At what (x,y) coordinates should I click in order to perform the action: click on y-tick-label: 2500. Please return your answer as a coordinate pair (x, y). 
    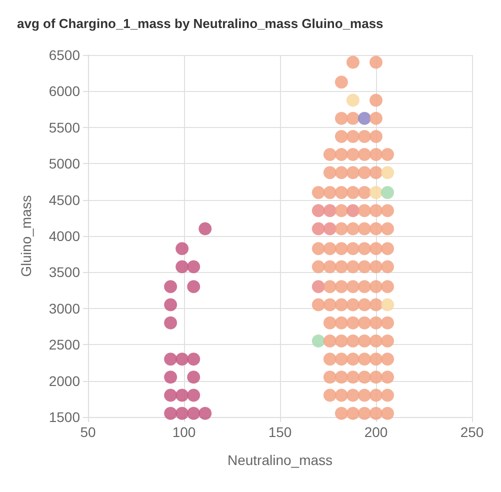
    Looking at the image, I should click on (64, 344).